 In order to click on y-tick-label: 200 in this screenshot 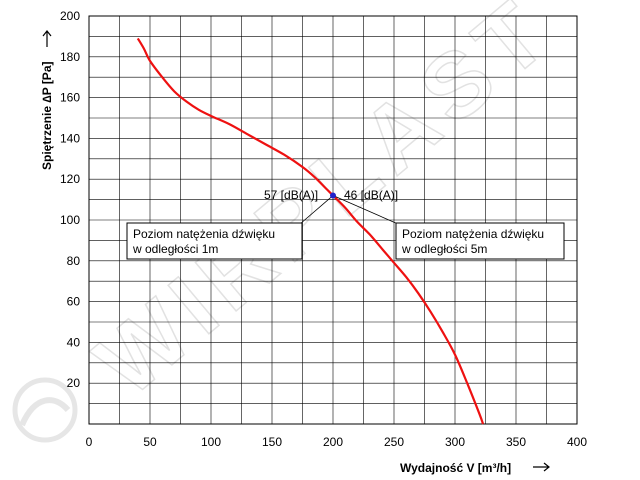, I will do `click(70, 16)`.